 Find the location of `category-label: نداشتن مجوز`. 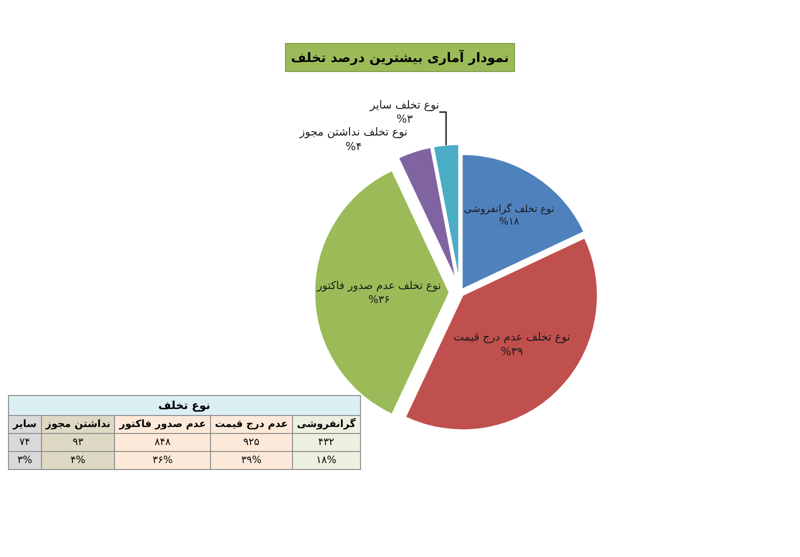

category-label: نداشتن مجوز is located at coordinates (78, 425).